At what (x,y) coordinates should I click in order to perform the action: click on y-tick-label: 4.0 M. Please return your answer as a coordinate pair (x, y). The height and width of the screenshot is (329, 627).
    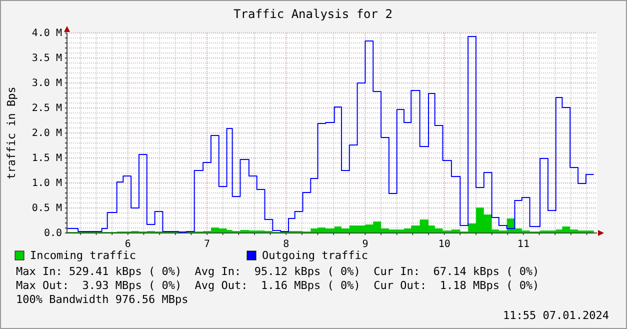
    Looking at the image, I should click on (47, 34).